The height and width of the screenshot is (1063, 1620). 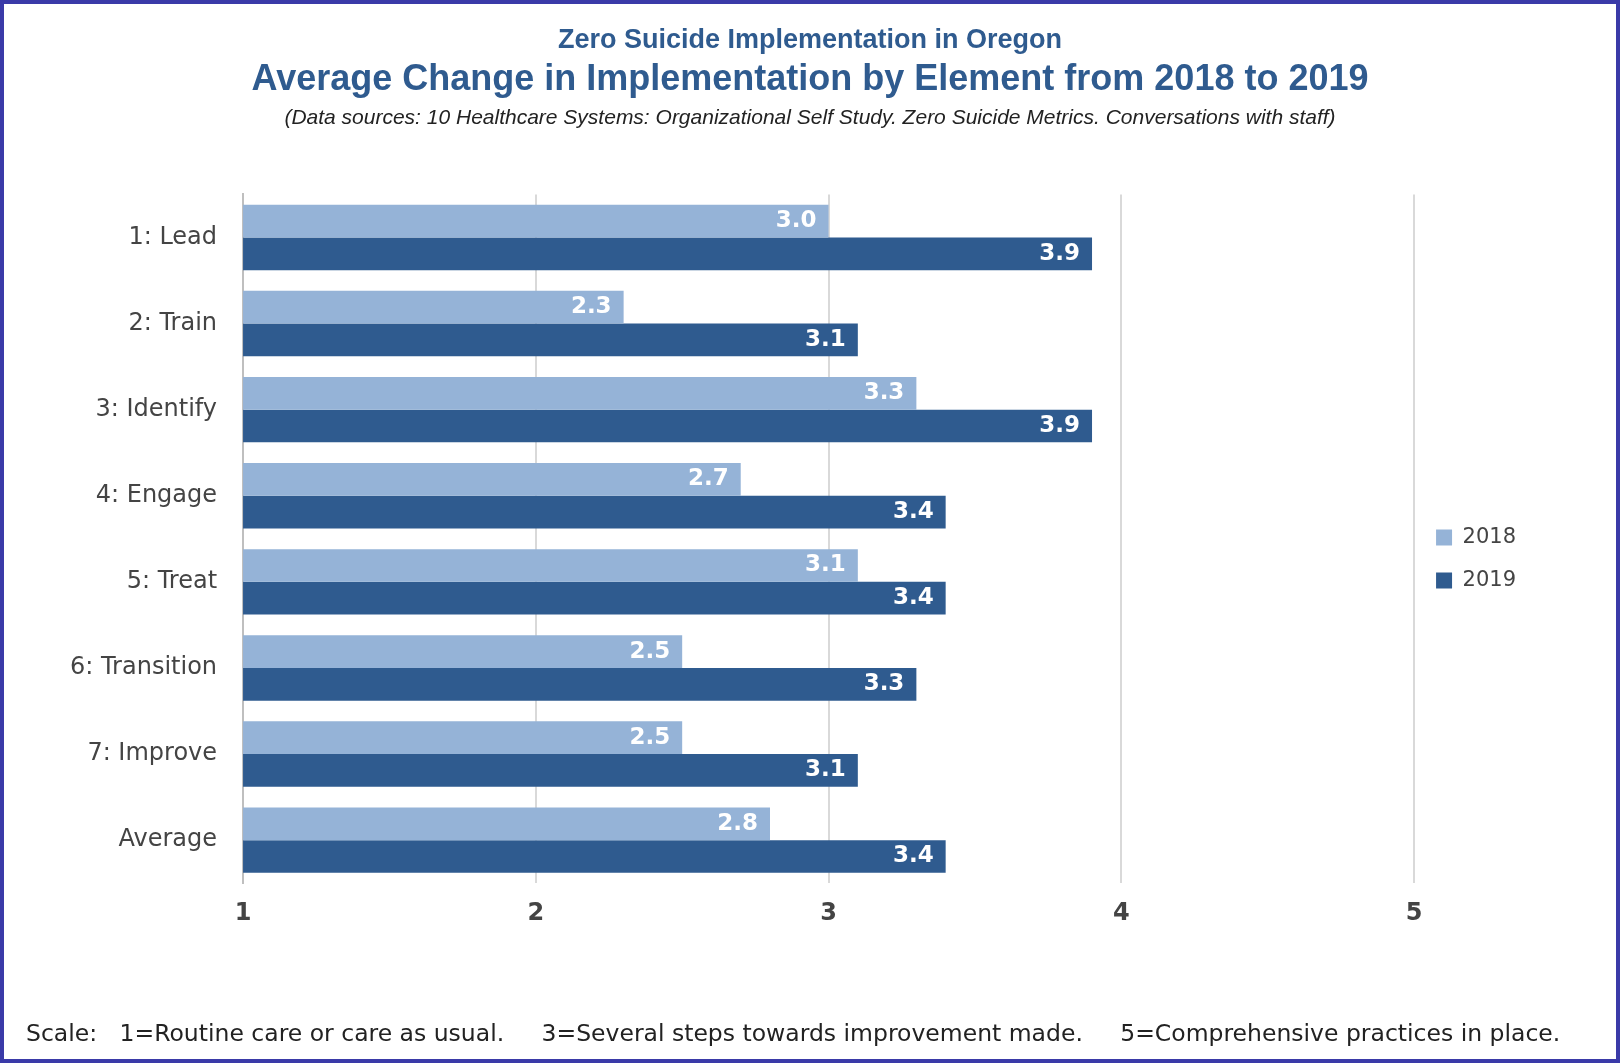 I want to click on text: (Data sources: 10 Healthcare Systems: Organizational Self Study. Zero Suicide Metrics. Conversations with staff), so click(x=810, y=117).